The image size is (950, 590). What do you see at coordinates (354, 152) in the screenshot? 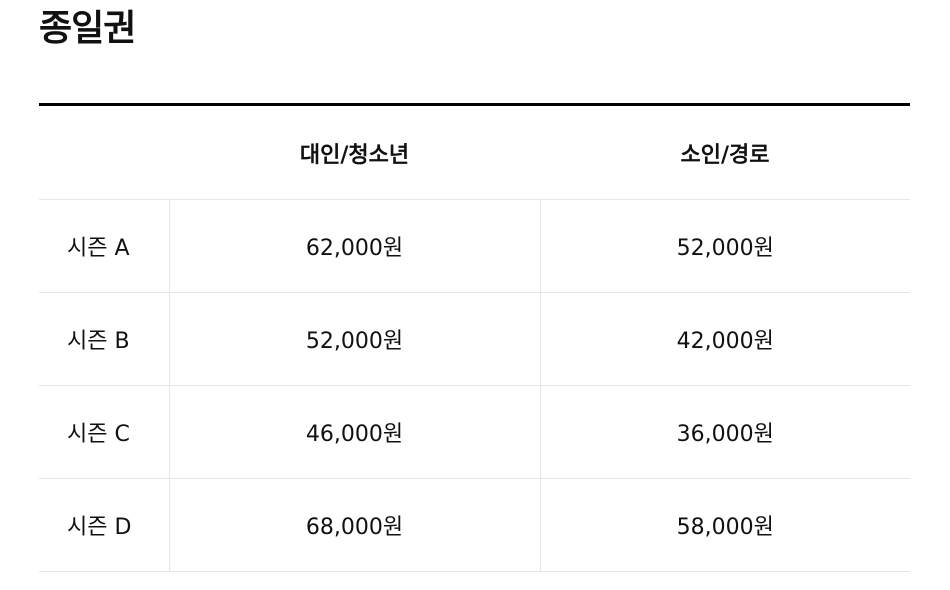
I see `header-adult-youth: 대인/청소년` at bounding box center [354, 152].